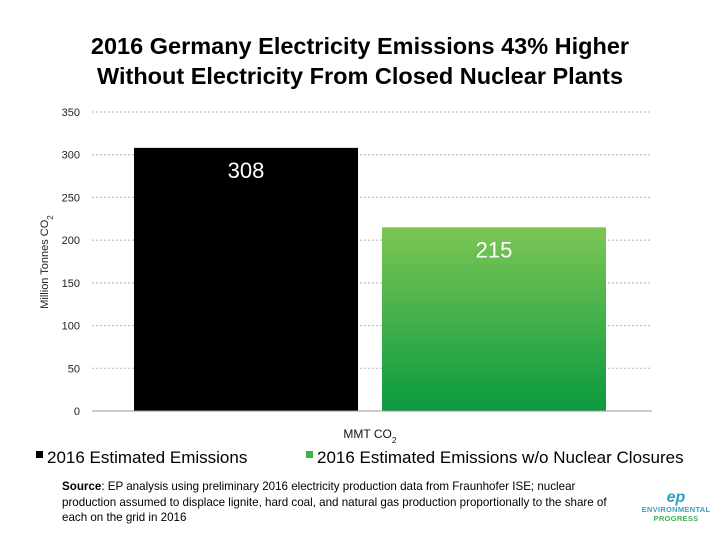 The image size is (720, 540). What do you see at coordinates (71, 198) in the screenshot?
I see `y-tick-label: 250` at bounding box center [71, 198].